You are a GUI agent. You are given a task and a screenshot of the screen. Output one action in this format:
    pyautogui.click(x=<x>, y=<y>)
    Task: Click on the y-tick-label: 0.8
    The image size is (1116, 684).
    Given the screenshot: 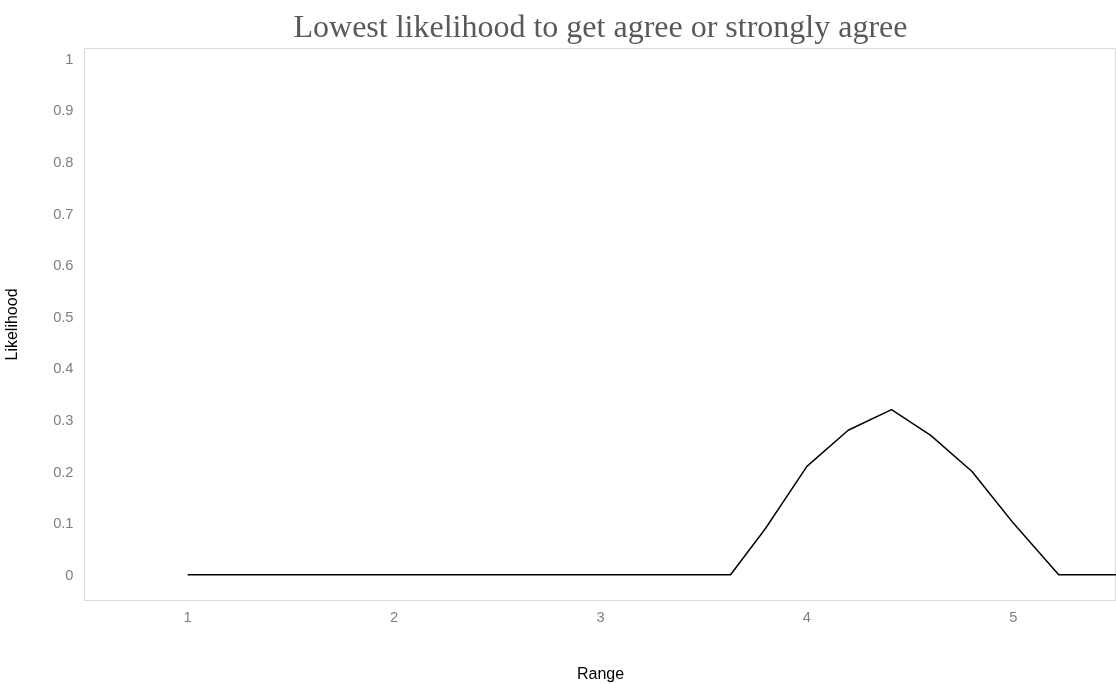 What is the action you would take?
    pyautogui.click(x=63, y=162)
    